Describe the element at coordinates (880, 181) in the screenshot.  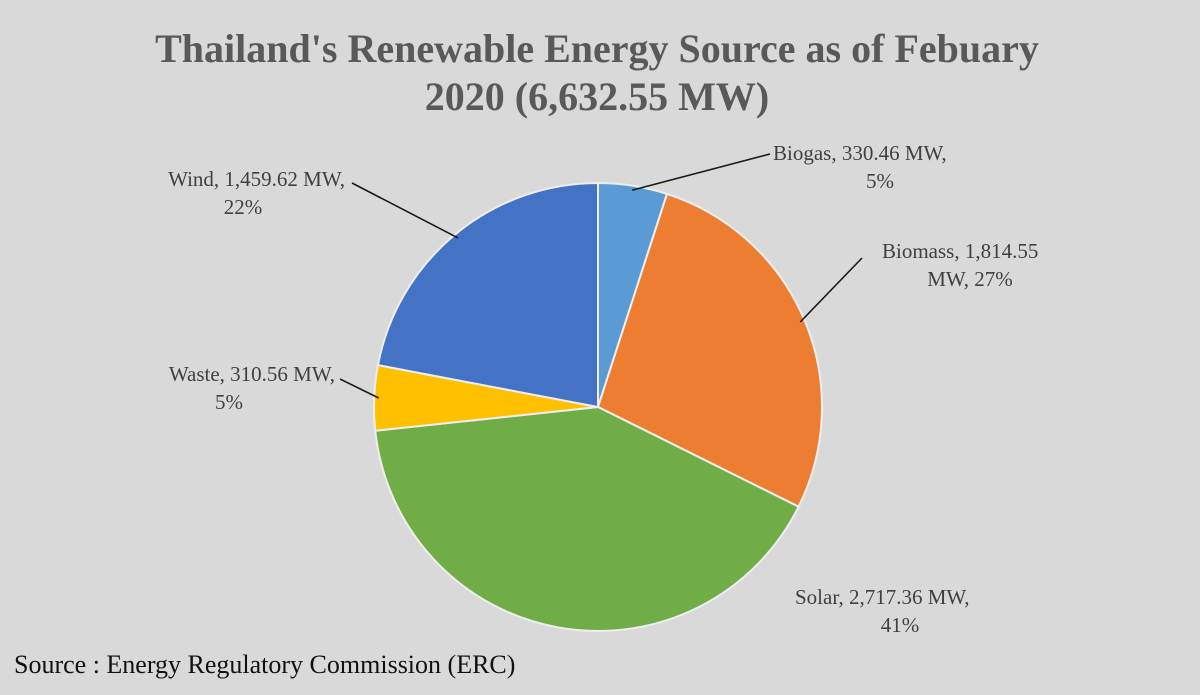
I see `slice-label-biogas-line-2: 5%` at that location.